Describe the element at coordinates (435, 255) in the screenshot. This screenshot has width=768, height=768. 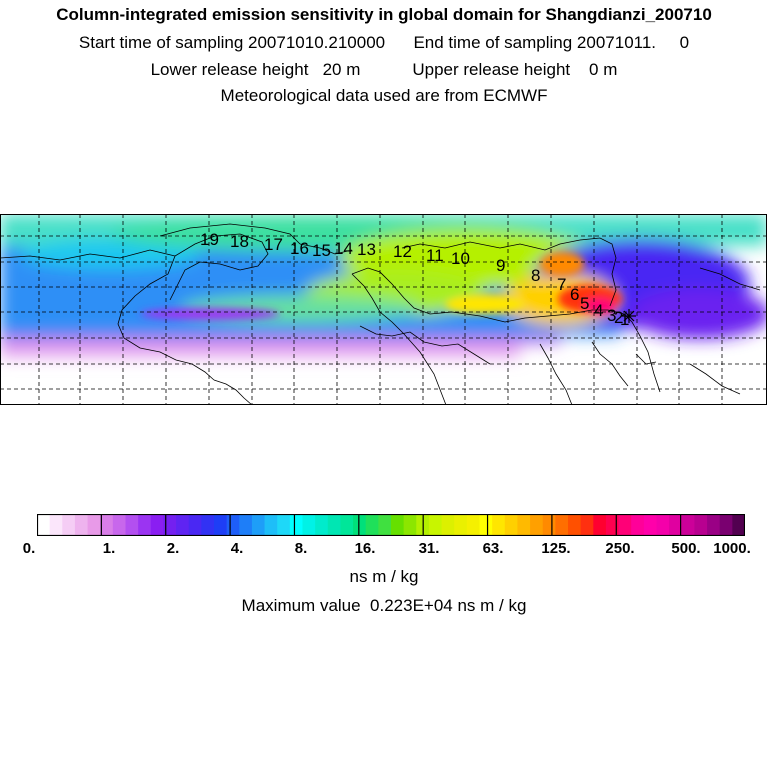
I see `trajectory-label-11: 11` at that location.